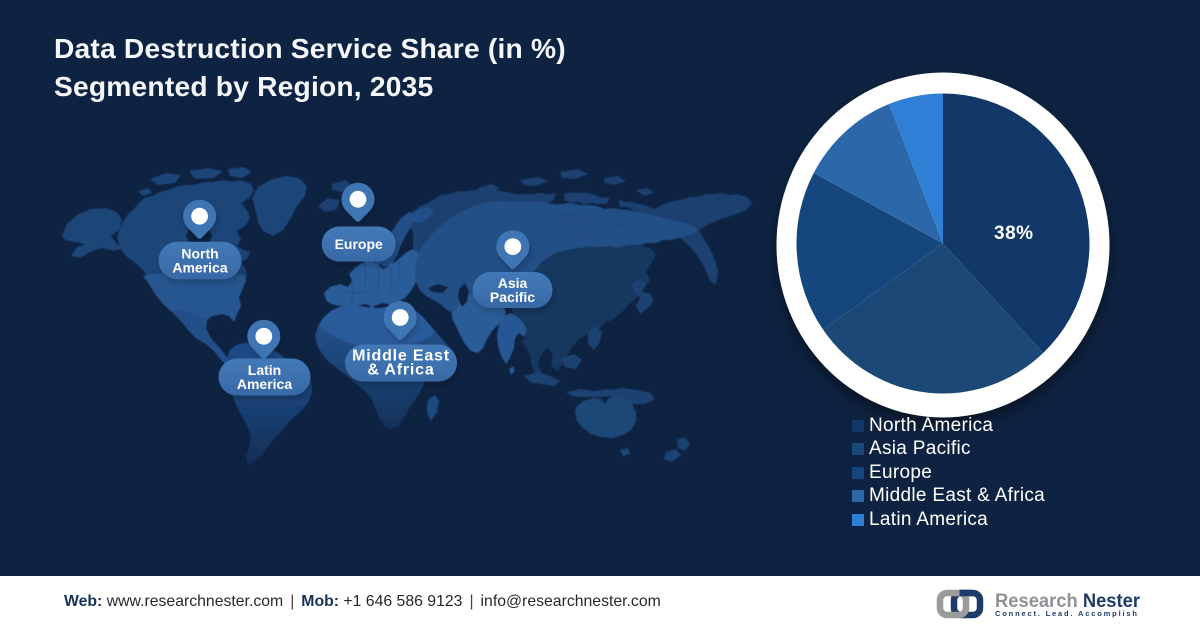 This screenshot has height=628, width=1200. What do you see at coordinates (512, 297) in the screenshot?
I see `svg-text: Pacific` at bounding box center [512, 297].